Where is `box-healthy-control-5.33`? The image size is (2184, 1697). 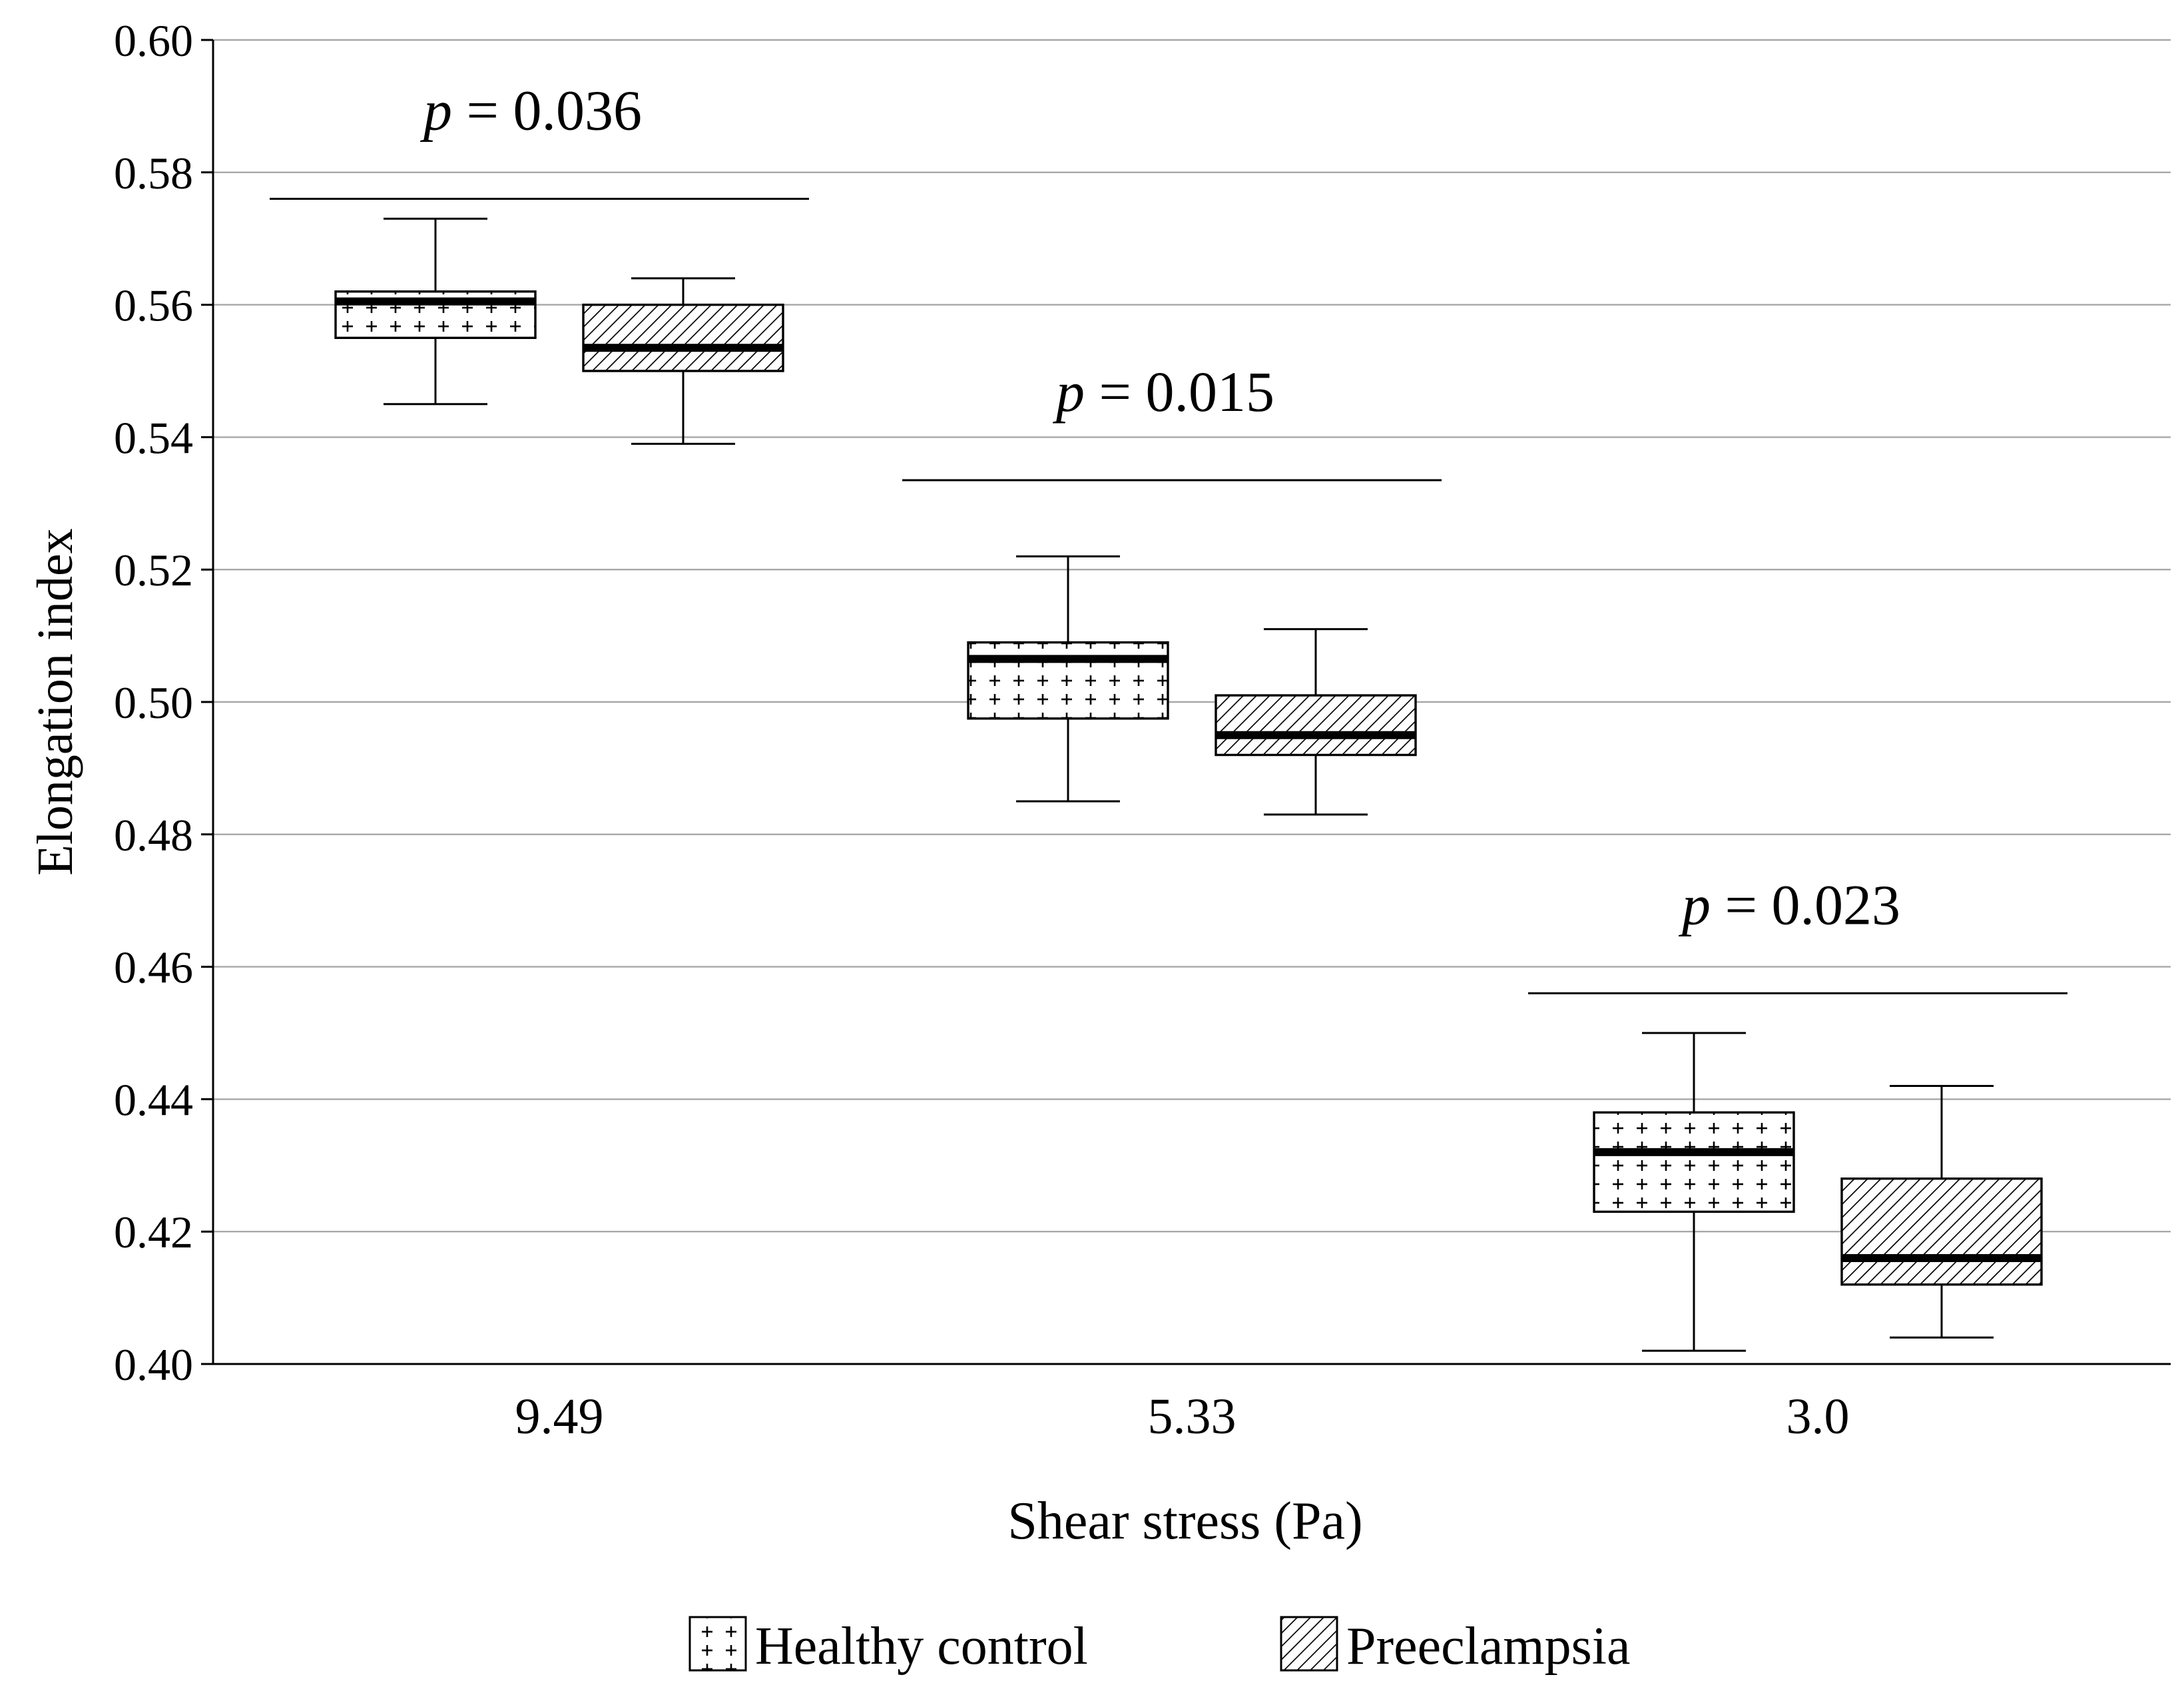
box-healthy-control-5.33 is located at coordinates (1068, 679).